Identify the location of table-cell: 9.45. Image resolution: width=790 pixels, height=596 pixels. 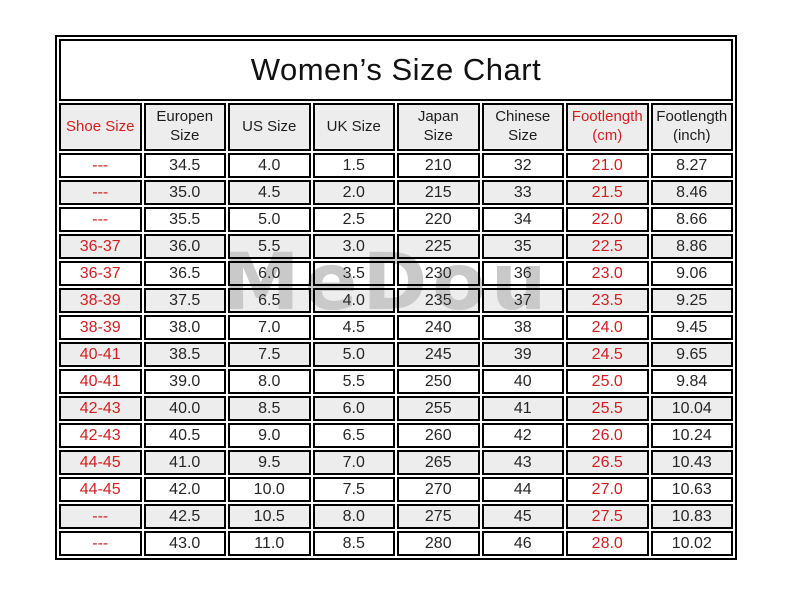
(691, 327).